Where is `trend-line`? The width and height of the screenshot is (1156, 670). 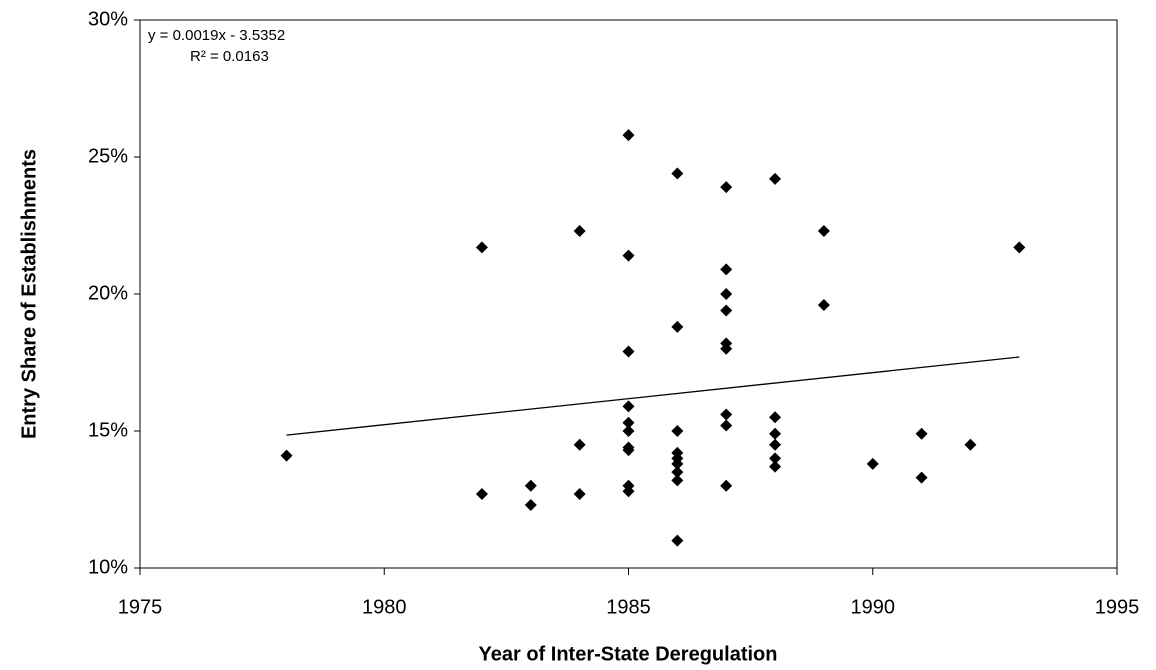
trend-line is located at coordinates (653, 396).